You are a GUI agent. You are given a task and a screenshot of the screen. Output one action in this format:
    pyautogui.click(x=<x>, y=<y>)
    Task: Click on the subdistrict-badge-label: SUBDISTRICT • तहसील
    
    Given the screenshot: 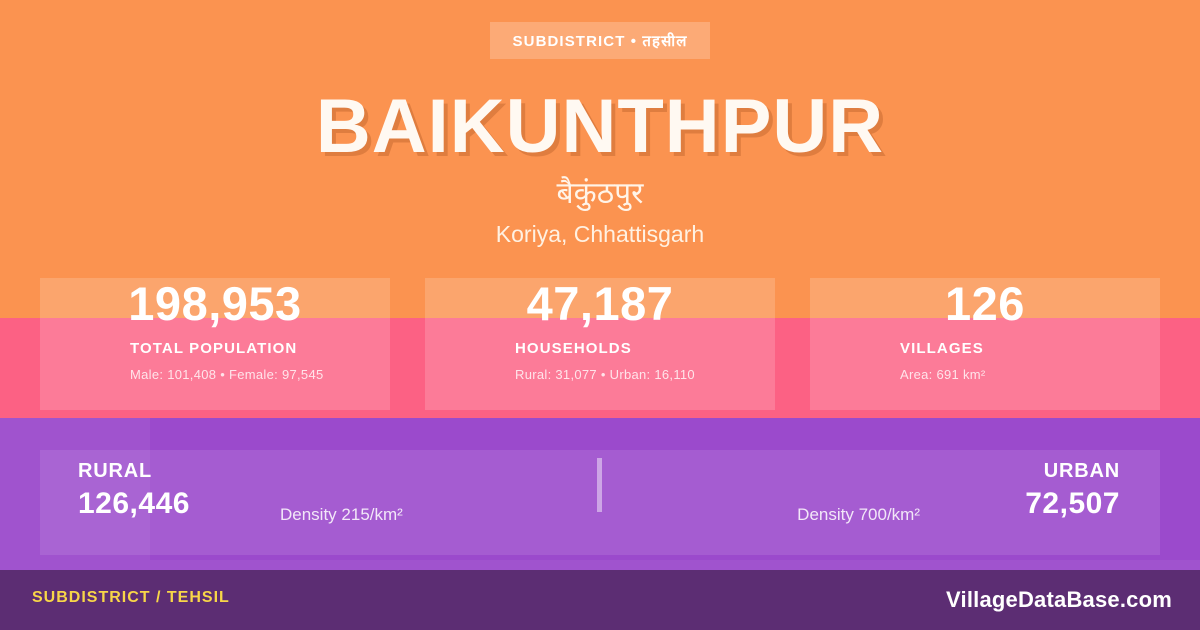 What is the action you would take?
    pyautogui.click(x=600, y=41)
    